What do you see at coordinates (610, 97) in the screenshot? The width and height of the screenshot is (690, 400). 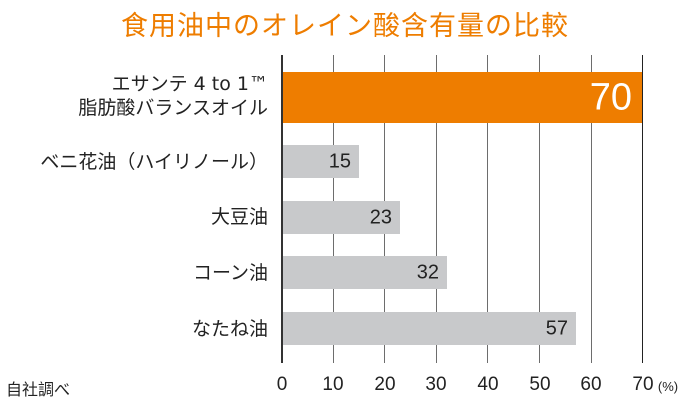 I see `bar-value: 70` at bounding box center [610, 97].